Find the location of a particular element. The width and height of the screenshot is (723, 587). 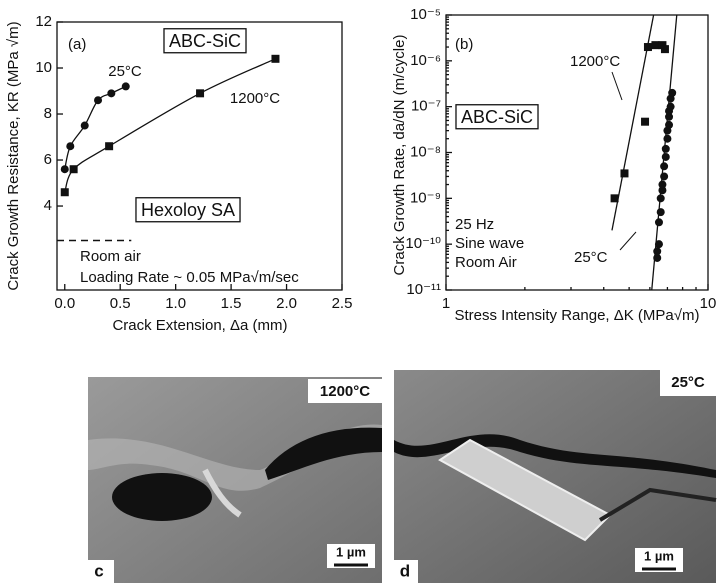

y-tick-label: 10⁻⁵ is located at coordinates (425, 14).